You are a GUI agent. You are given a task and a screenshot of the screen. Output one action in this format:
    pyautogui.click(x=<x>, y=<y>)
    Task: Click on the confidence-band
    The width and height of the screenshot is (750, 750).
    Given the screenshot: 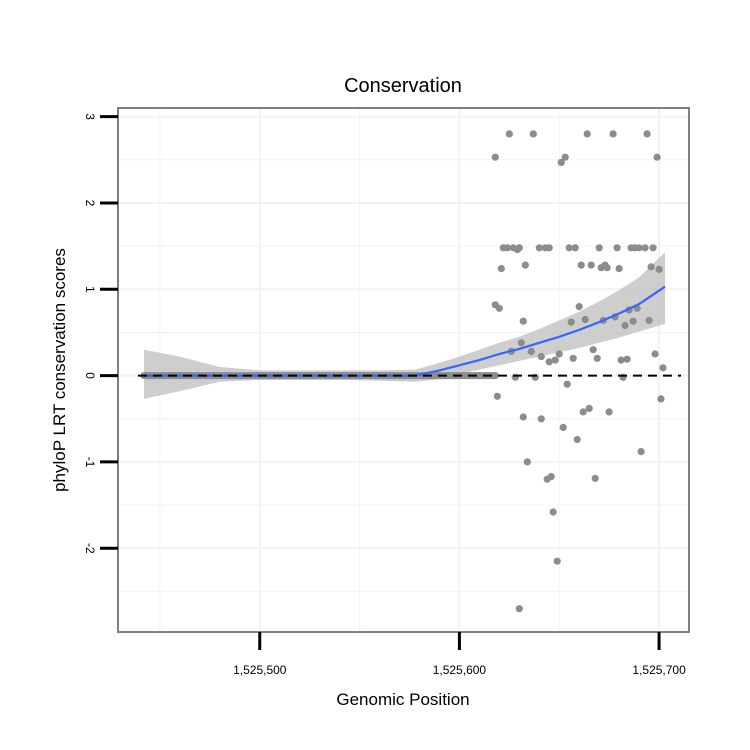 What is the action you would take?
    pyautogui.click(x=404, y=325)
    